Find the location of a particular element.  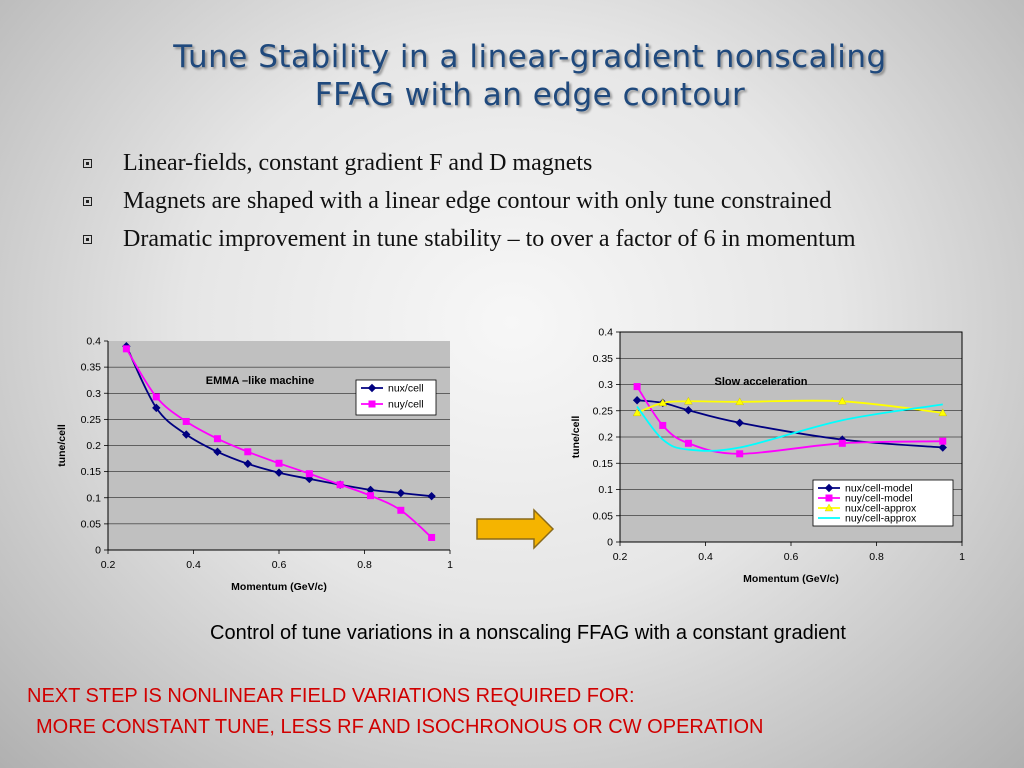

chart-title: Slow acceleration is located at coordinates (761, 382).